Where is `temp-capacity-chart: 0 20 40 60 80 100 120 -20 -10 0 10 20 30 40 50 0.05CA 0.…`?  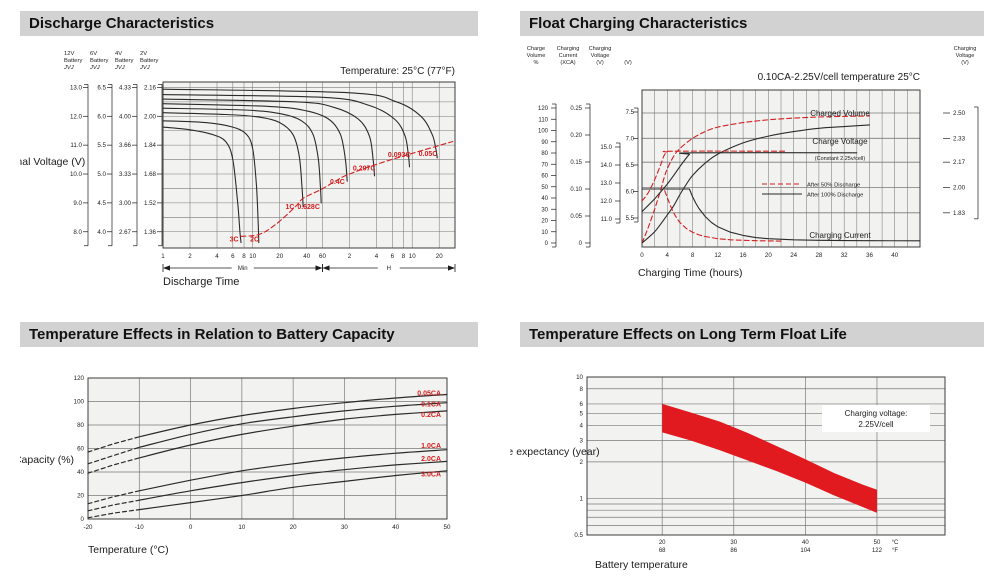 temp-capacity-chart: 0 20 40 60 80 100 120 -20 -10 0 10 20 30 40 50 0.05CA 0.… is located at coordinates (235, 465).